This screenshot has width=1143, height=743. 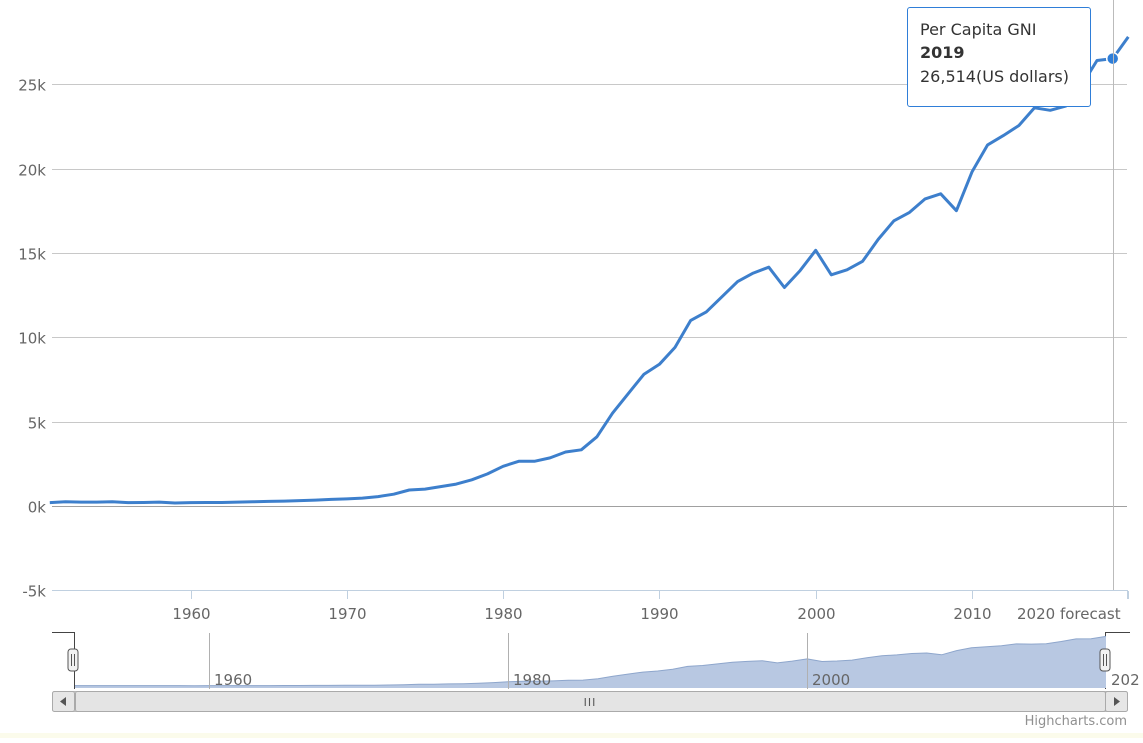 What do you see at coordinates (571, 735) in the screenshot?
I see `bottom-strip` at bounding box center [571, 735].